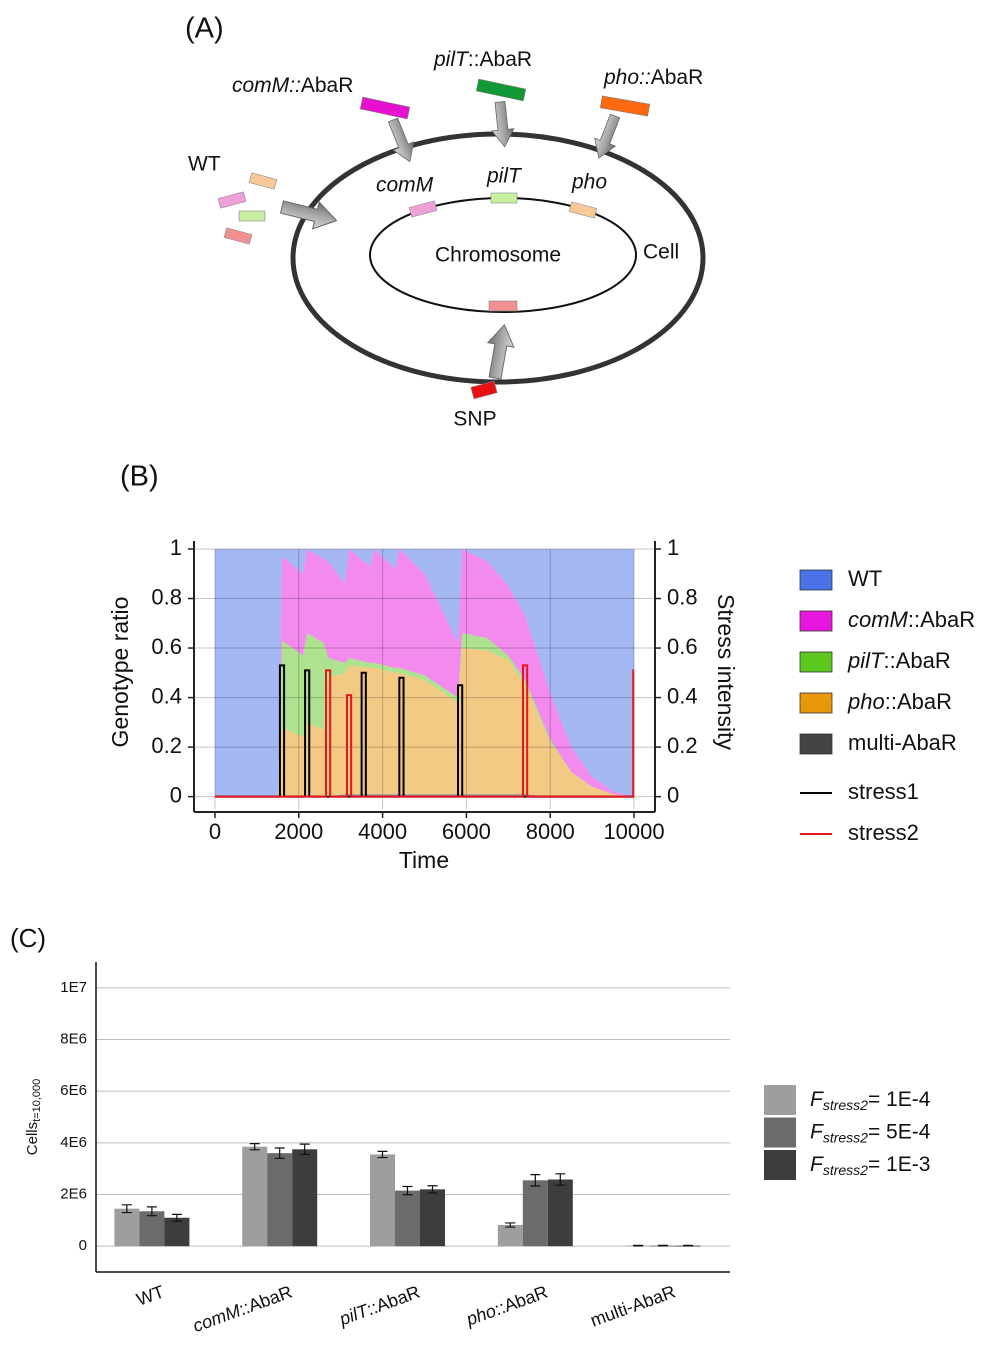  What do you see at coordinates (28, 938) in the screenshot?
I see `panel-label: (C)` at bounding box center [28, 938].